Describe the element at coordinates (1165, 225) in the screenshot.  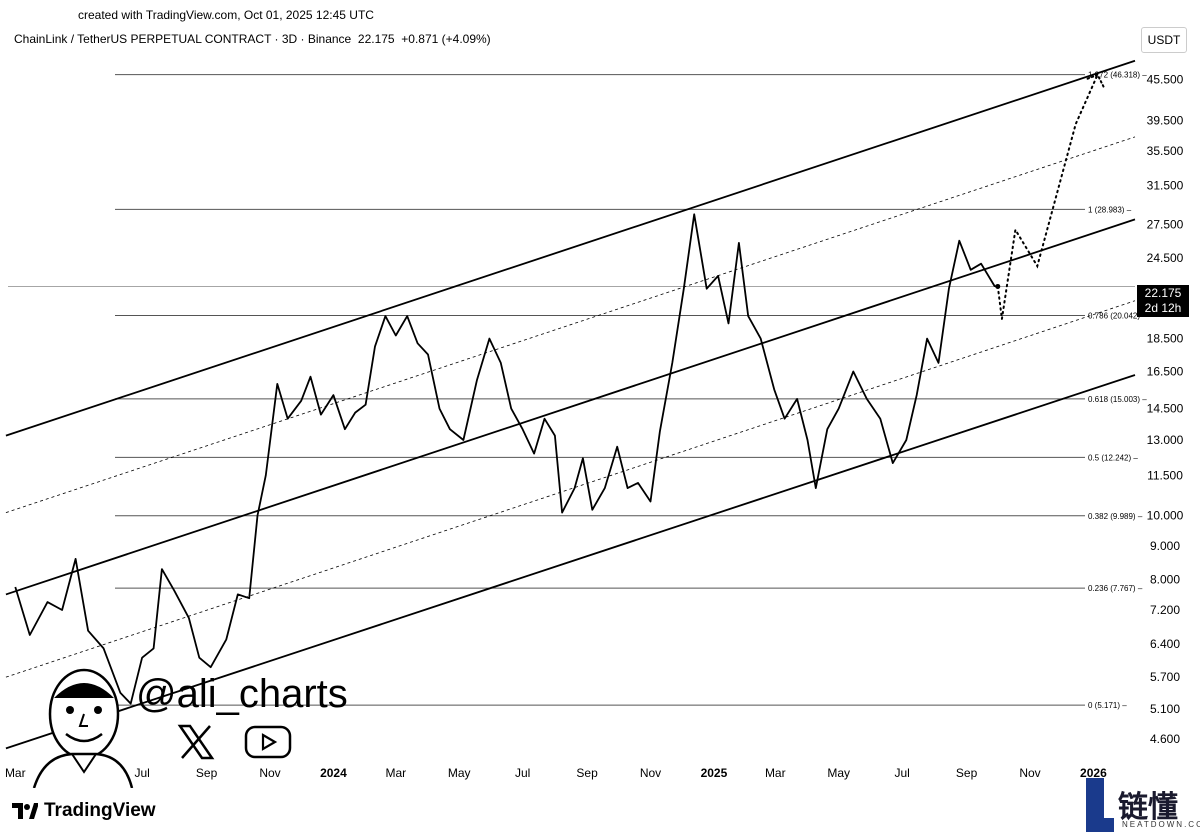
I see `y-tick-label: 27.500` at that location.